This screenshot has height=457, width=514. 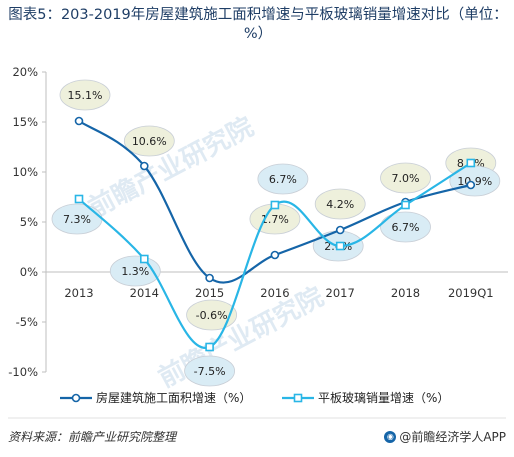 What do you see at coordinates (78, 293) in the screenshot?
I see `x-tick-label: 2013` at bounding box center [78, 293].